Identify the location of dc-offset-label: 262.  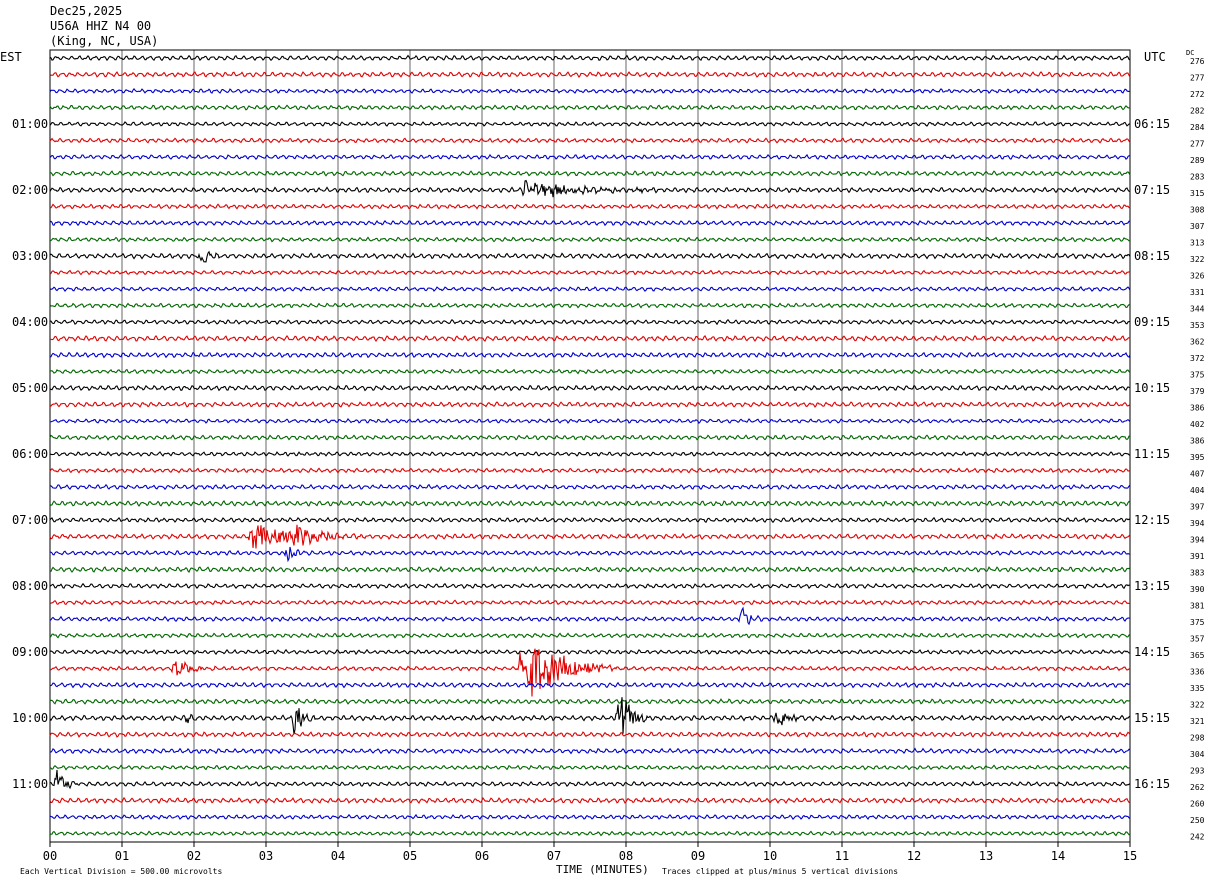
(1197, 787).